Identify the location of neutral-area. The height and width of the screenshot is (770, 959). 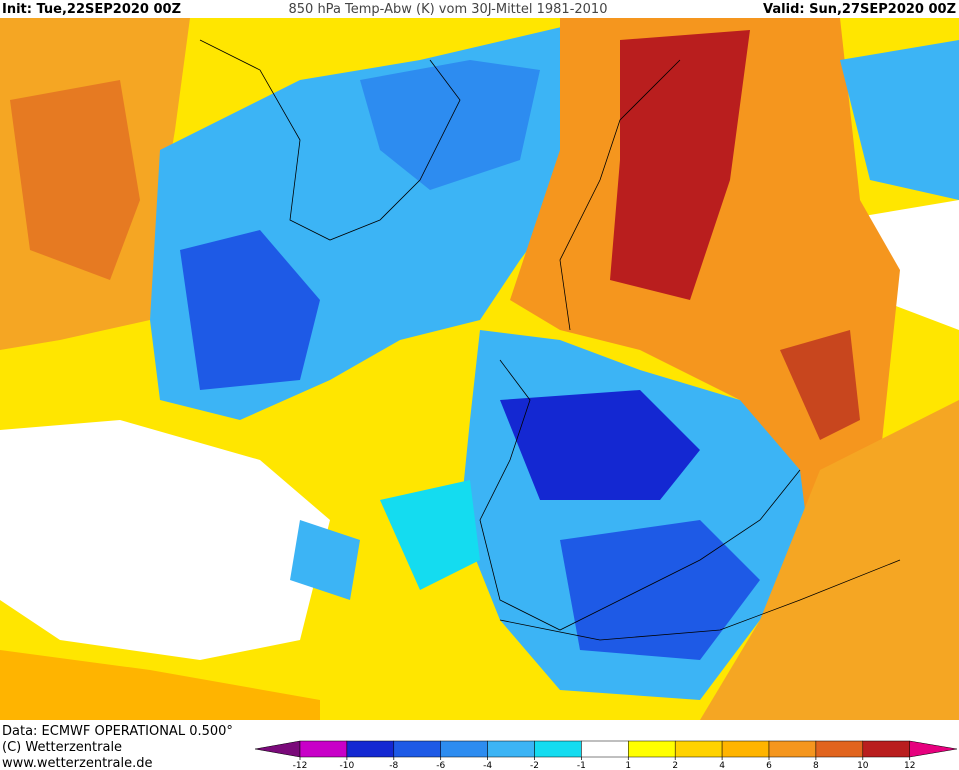
(165, 540).